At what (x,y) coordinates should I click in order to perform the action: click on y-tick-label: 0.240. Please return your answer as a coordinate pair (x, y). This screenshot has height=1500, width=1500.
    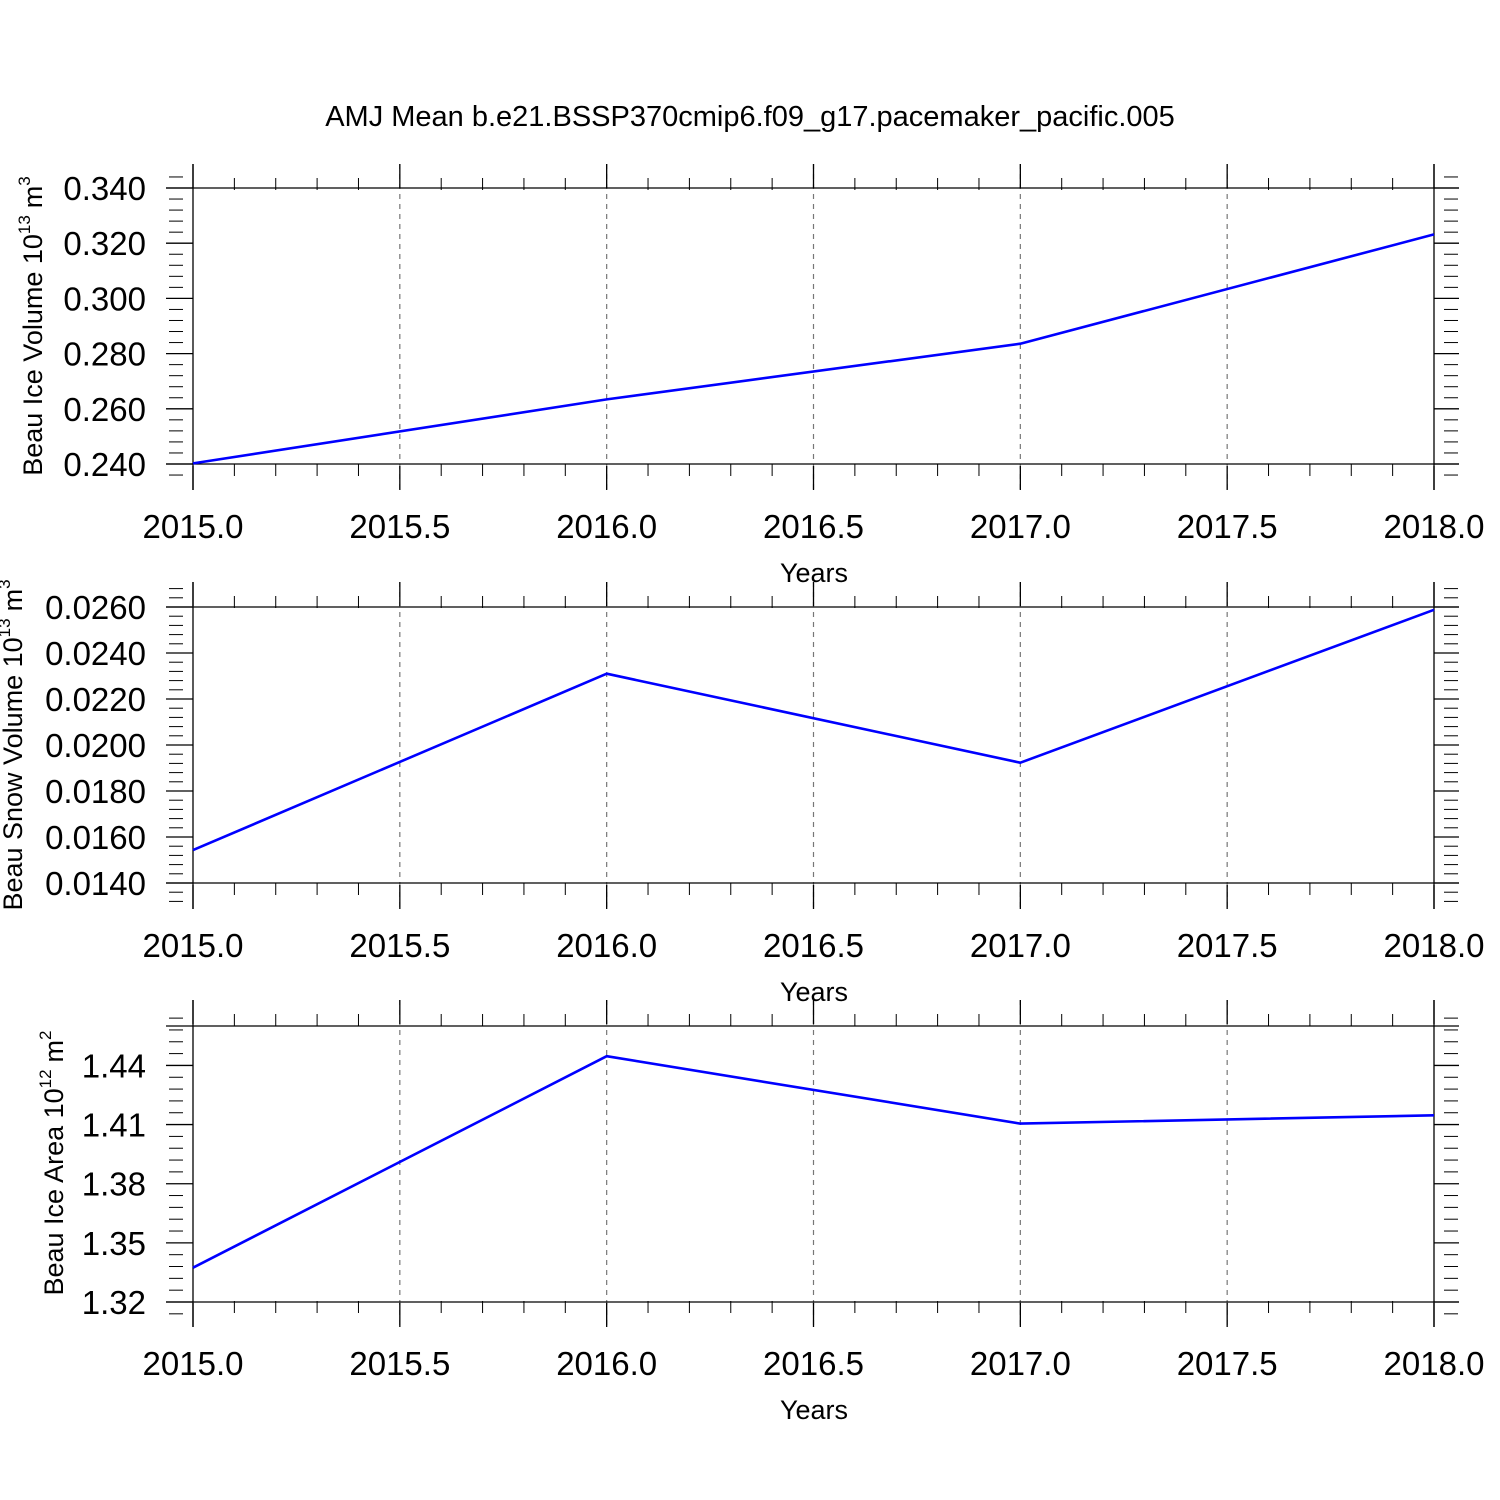
    Looking at the image, I should click on (104, 464).